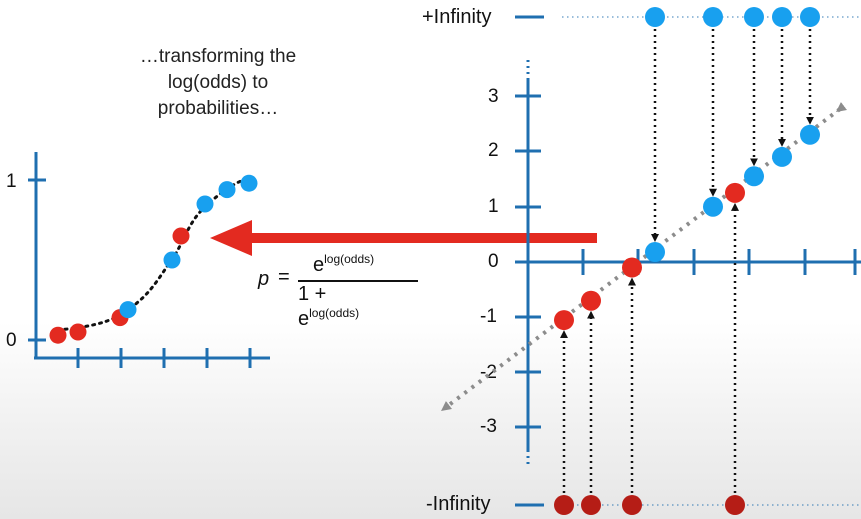 The height and width of the screenshot is (519, 861). What do you see at coordinates (154, 253) in the screenshot?
I see `left-sigmoid-curve` at bounding box center [154, 253].